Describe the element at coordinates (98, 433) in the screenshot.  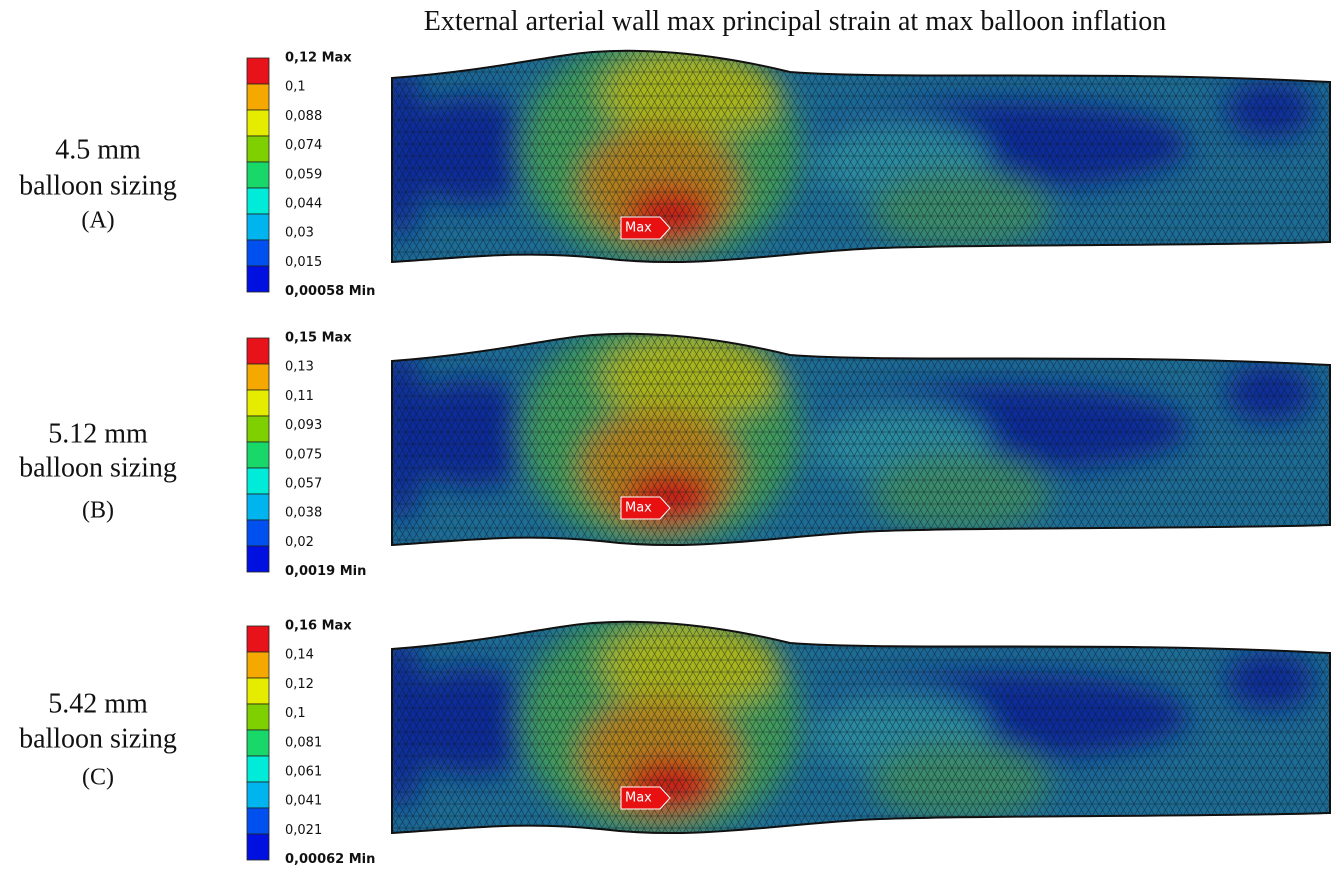
I see `row-label: 5.12 mm` at that location.